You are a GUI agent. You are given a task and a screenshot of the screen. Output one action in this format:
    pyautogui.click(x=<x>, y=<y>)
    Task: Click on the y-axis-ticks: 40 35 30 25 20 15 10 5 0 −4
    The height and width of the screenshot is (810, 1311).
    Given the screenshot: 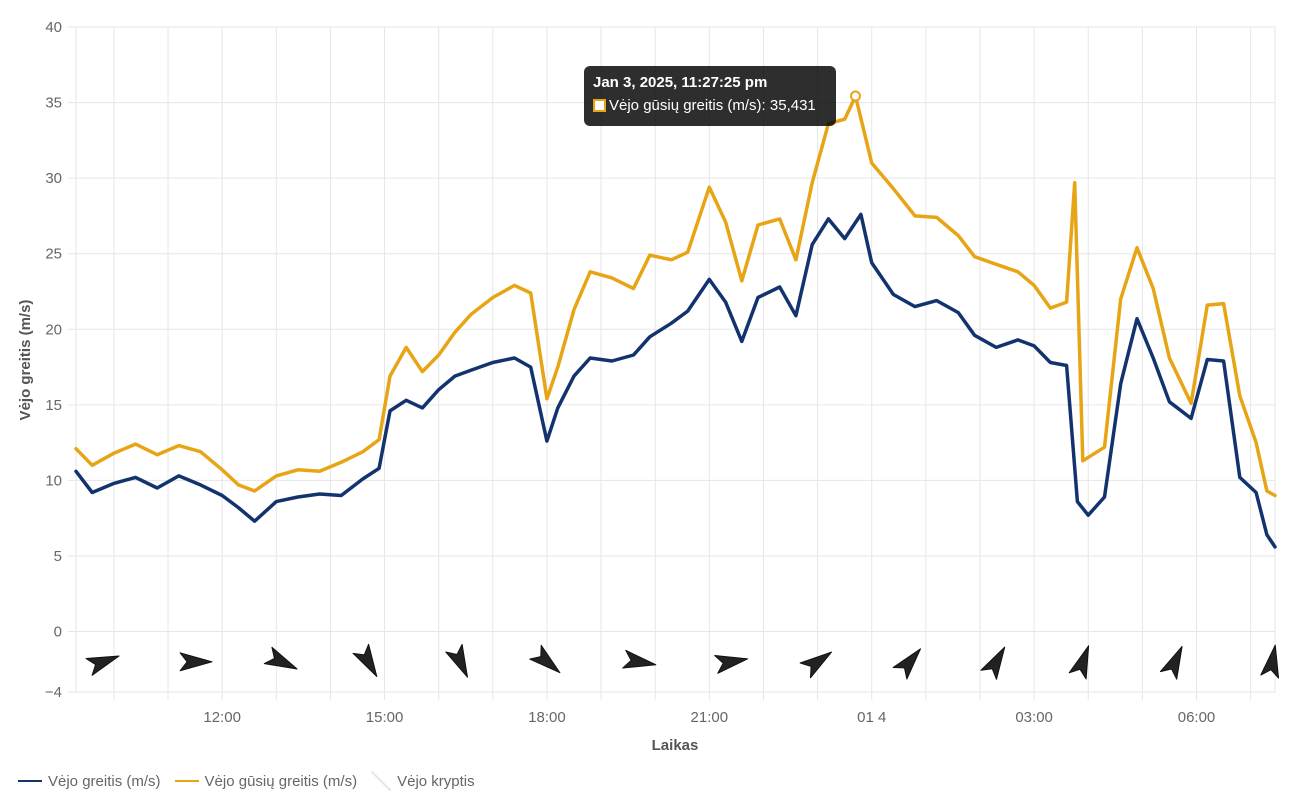 What is the action you would take?
    pyautogui.click(x=53, y=360)
    